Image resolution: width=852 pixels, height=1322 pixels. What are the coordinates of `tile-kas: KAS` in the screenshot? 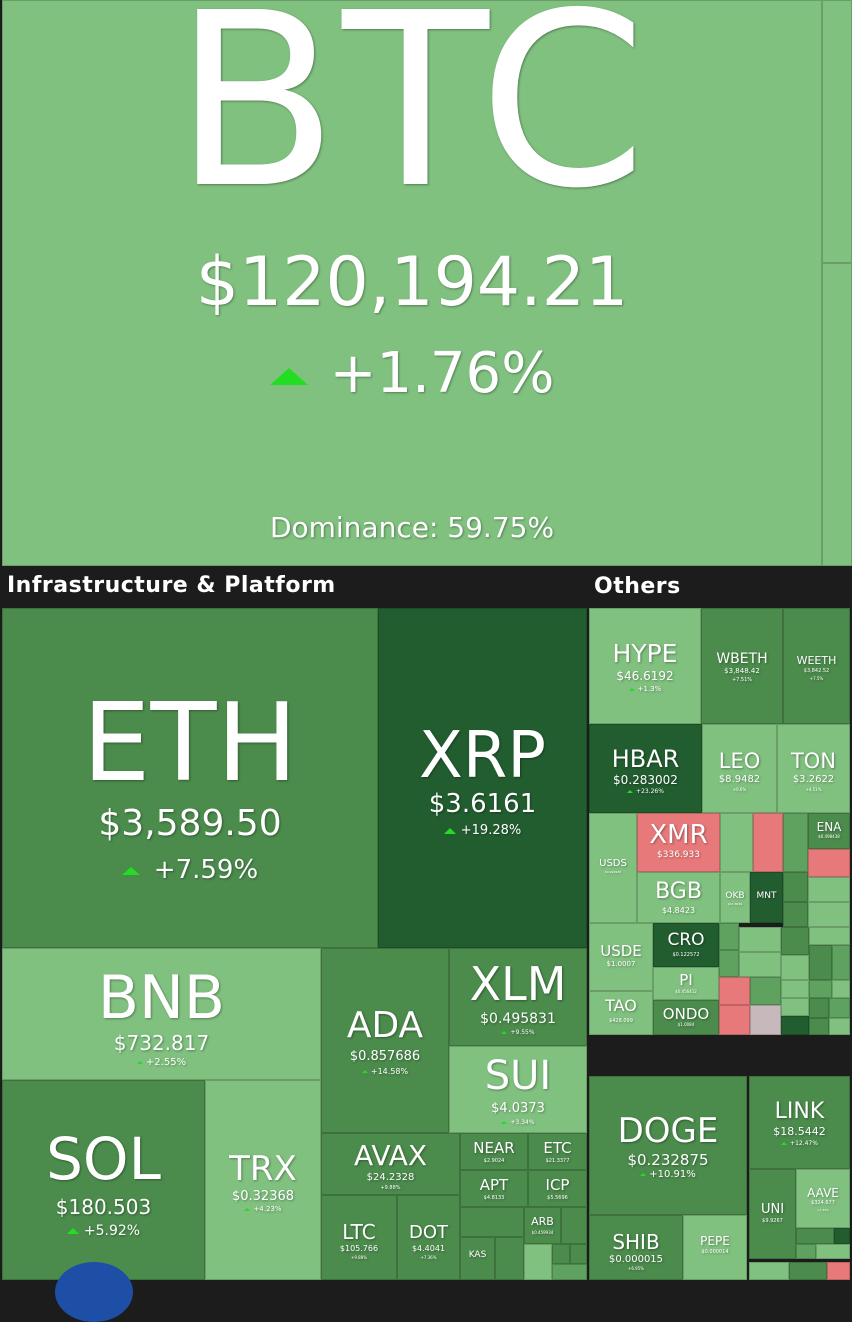 It's located at (477, 1258).